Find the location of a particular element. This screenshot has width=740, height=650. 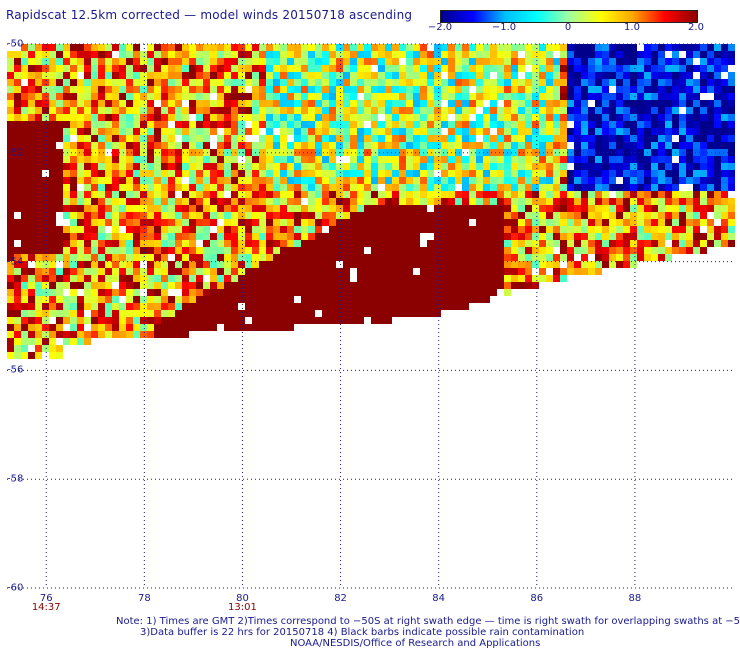

lat-label: -50 is located at coordinates (15, 44).